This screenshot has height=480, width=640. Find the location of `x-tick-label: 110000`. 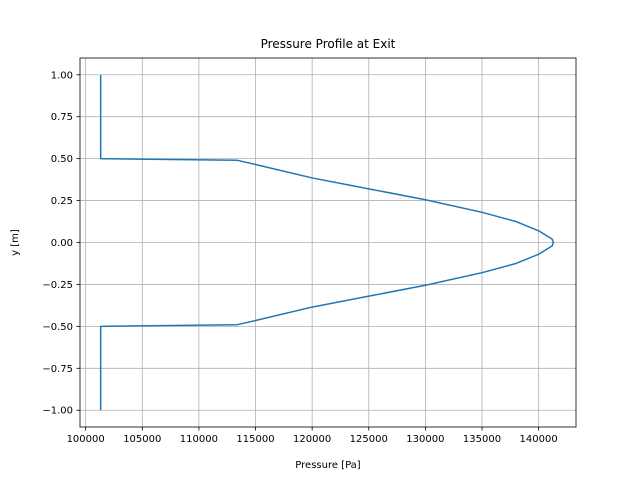

x-tick-label: 110000 is located at coordinates (199, 439).